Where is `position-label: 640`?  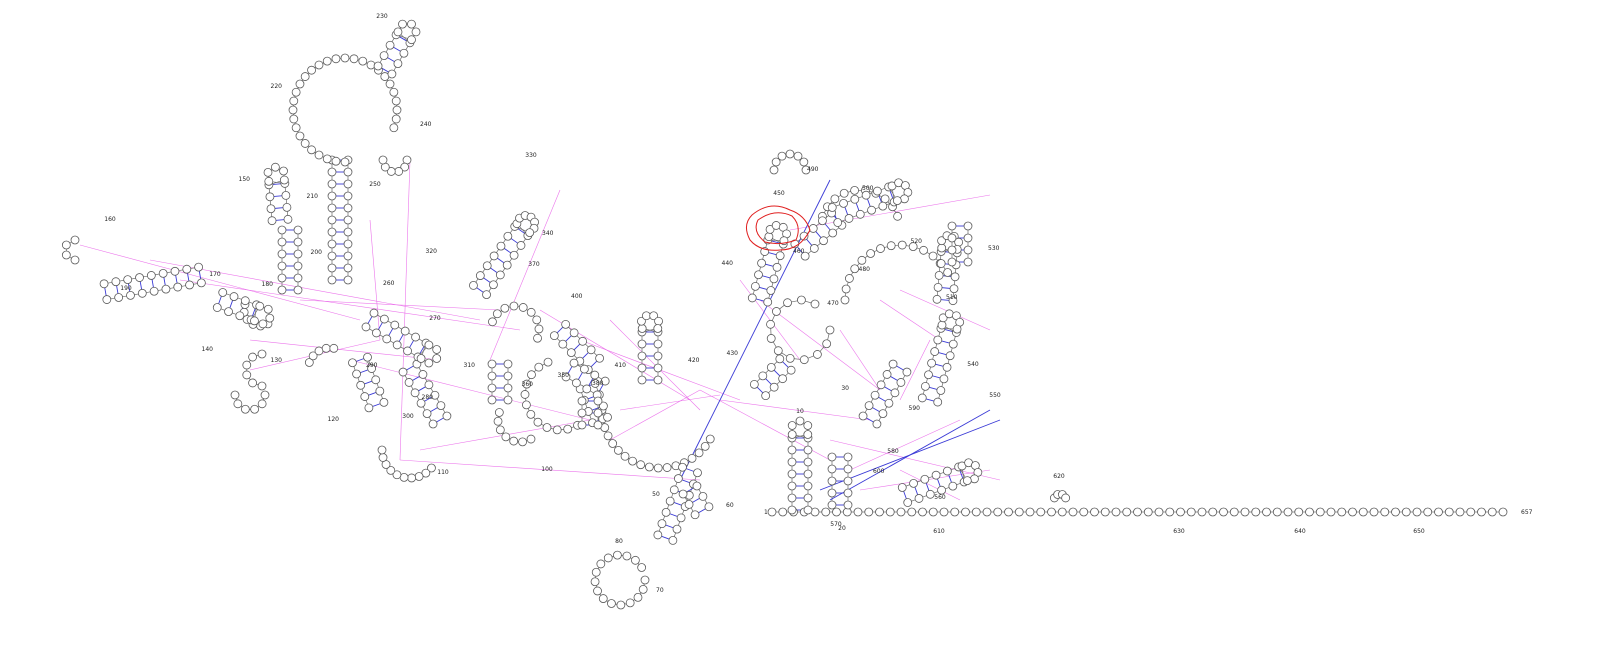
position-label: 640 is located at coordinates (1300, 531).